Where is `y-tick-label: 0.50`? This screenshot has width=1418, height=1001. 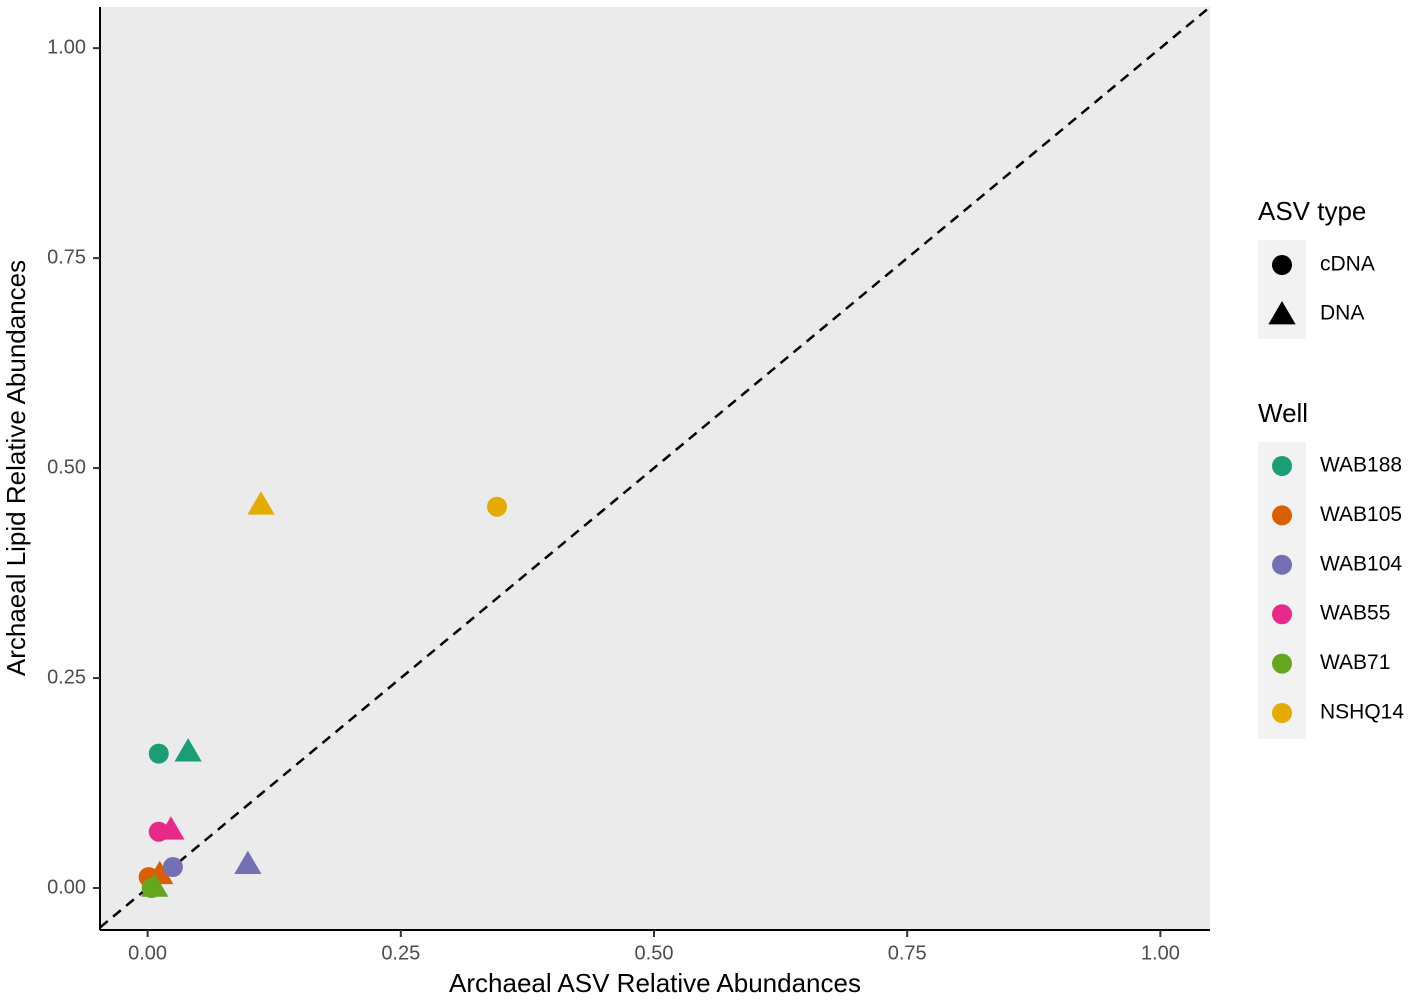
y-tick-label: 0.50 is located at coordinates (66, 467).